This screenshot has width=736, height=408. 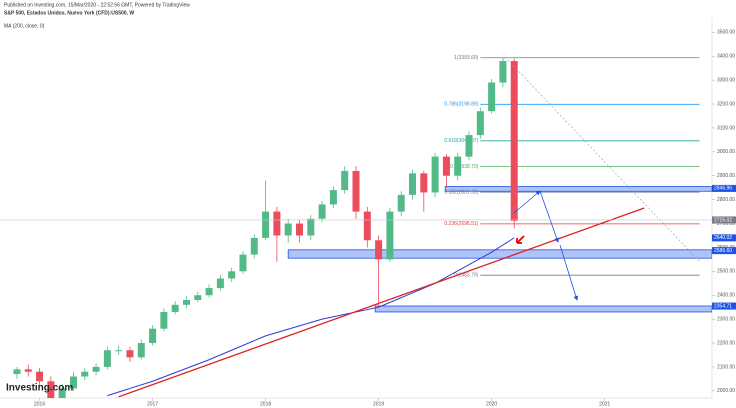 I want to click on price-tag-label: 2354.71, so click(x=723, y=306).